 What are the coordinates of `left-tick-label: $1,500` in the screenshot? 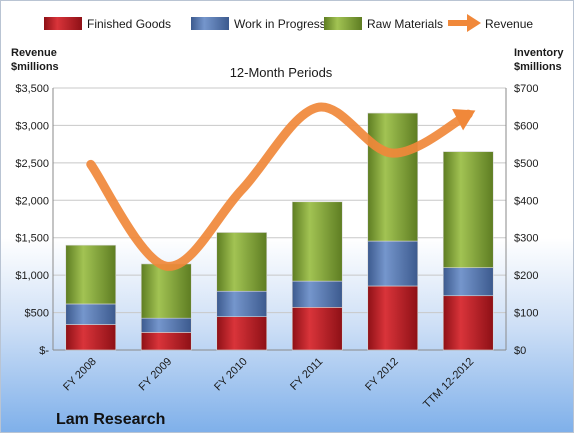 It's located at (32, 239).